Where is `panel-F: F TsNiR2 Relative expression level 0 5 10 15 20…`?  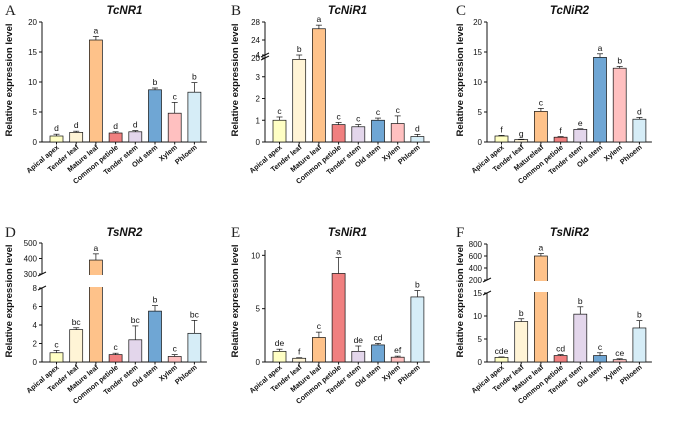 panel-F: F TsNiR2 Relative expression level 0 5 10 15 20… is located at coordinates (553, 315).